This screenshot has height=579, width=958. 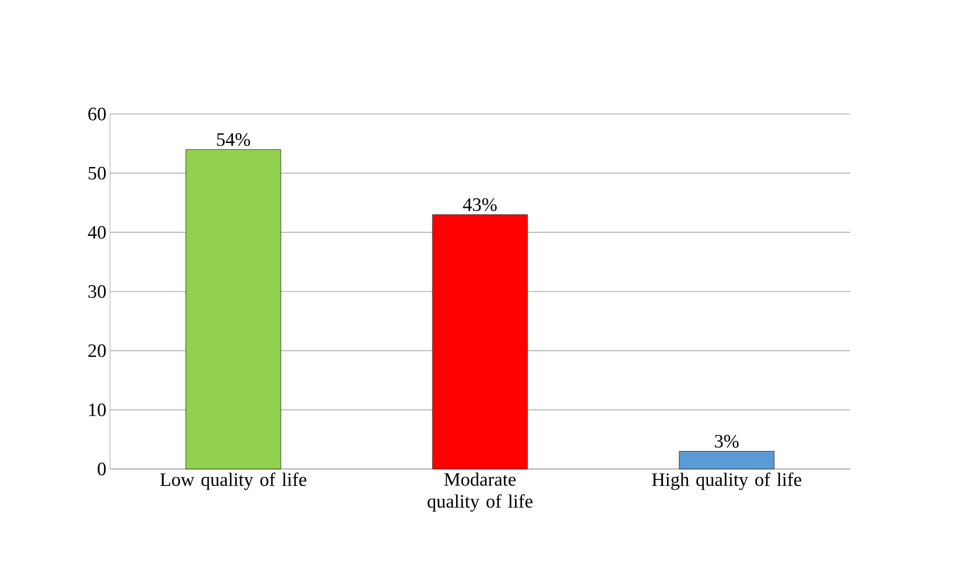 What do you see at coordinates (97, 291) in the screenshot?
I see `y-tick-label: 30` at bounding box center [97, 291].